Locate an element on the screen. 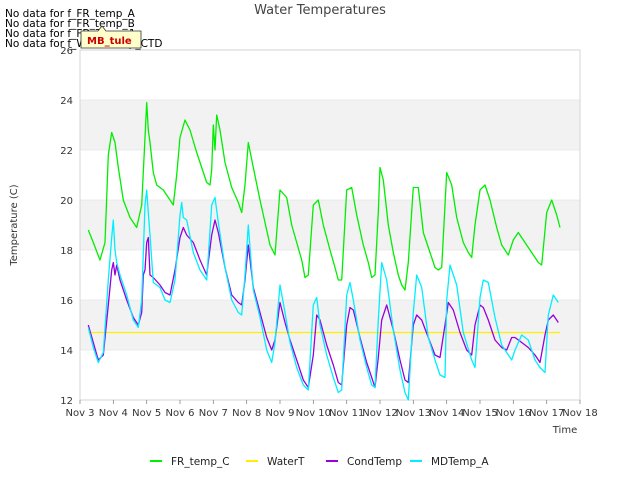  legend: FR_temp_C WaterT CondTemp MDTemp_A is located at coordinates (319, 462).